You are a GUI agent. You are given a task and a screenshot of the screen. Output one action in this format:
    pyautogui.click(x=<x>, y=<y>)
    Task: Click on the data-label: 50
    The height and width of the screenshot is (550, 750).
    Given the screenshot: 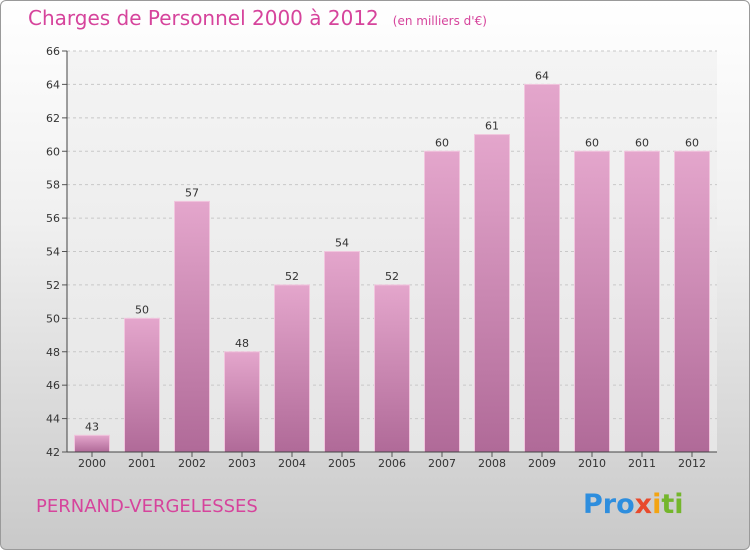 What is the action you would take?
    pyautogui.click(x=142, y=309)
    